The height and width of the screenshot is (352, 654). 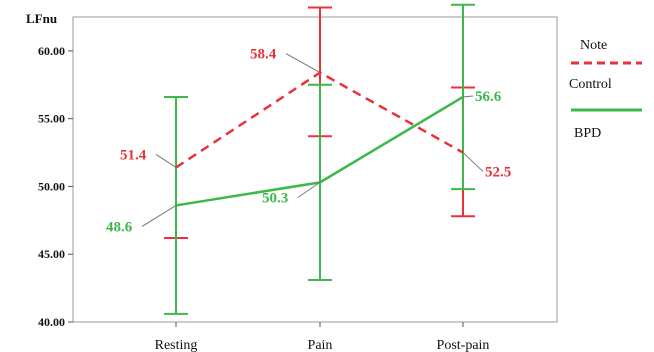 What do you see at coordinates (275, 198) in the screenshot?
I see `data-label-bpd: 50.3` at bounding box center [275, 198].